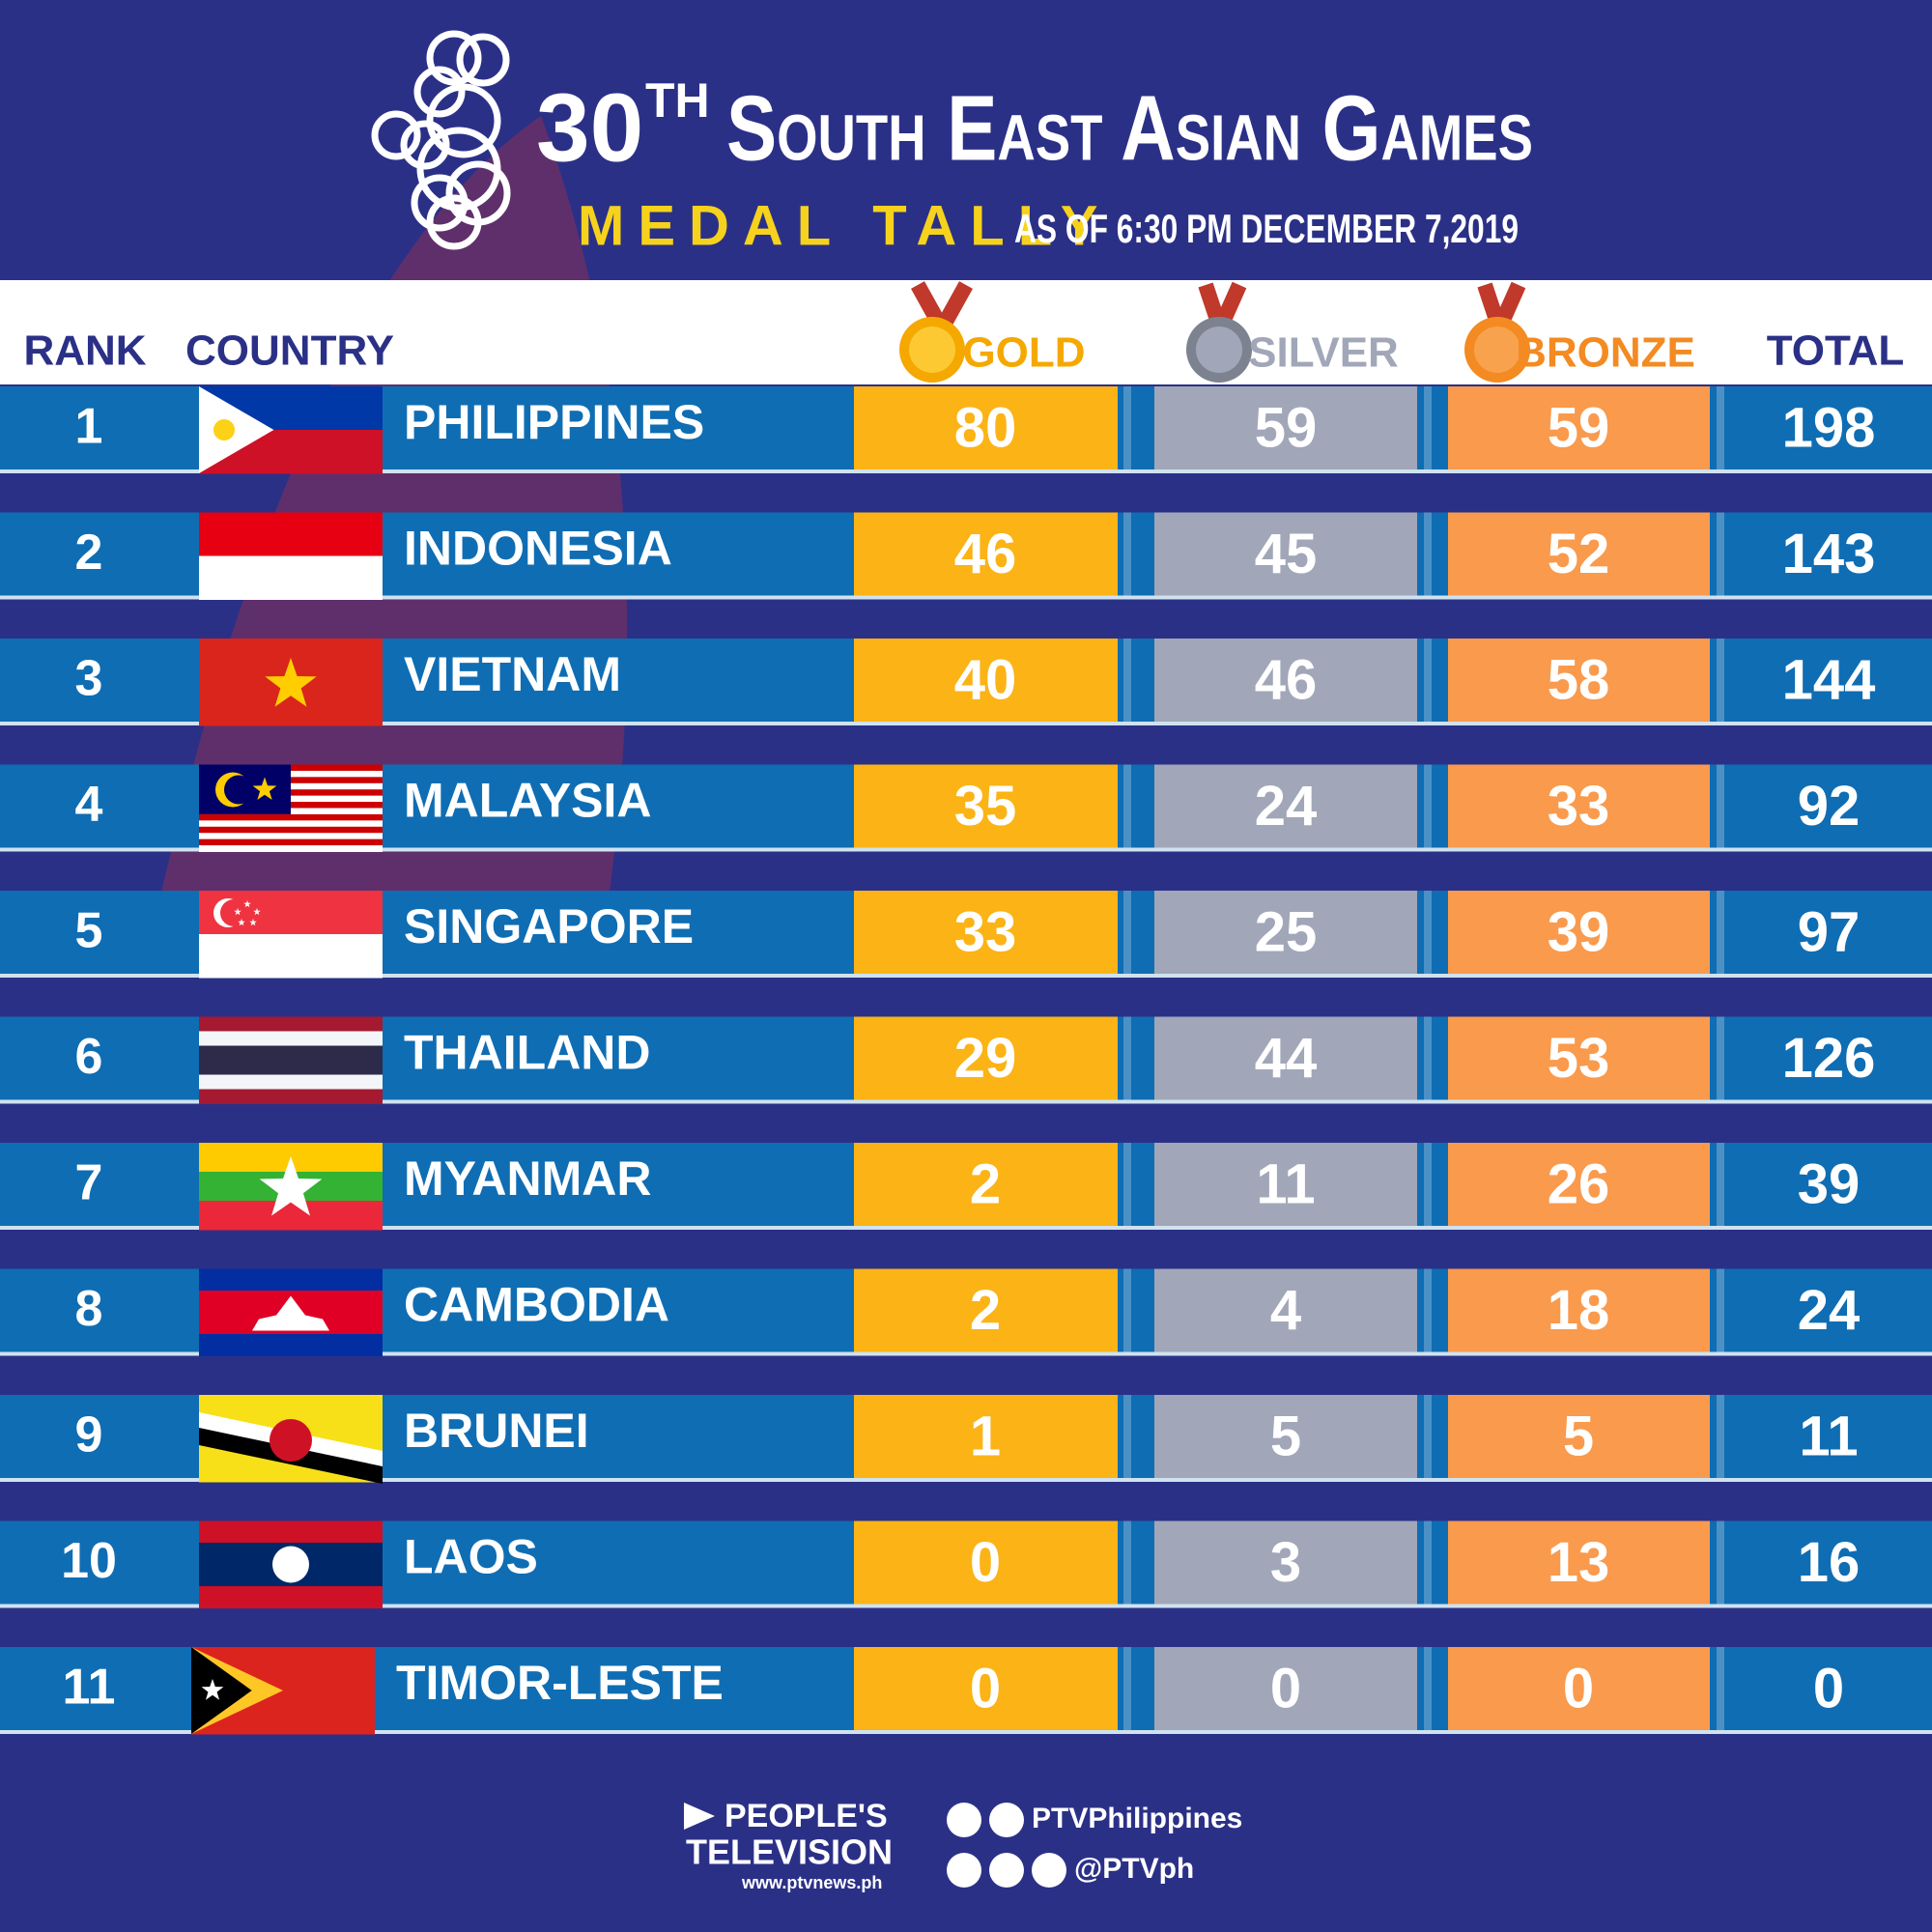 This screenshot has height=1932, width=1932. I want to click on medal-count: 33, so click(1579, 806).